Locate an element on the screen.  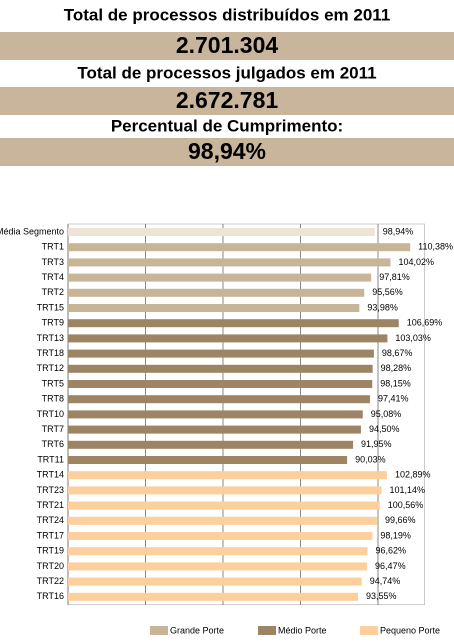
value-label: 93,55% is located at coordinates (381, 596).